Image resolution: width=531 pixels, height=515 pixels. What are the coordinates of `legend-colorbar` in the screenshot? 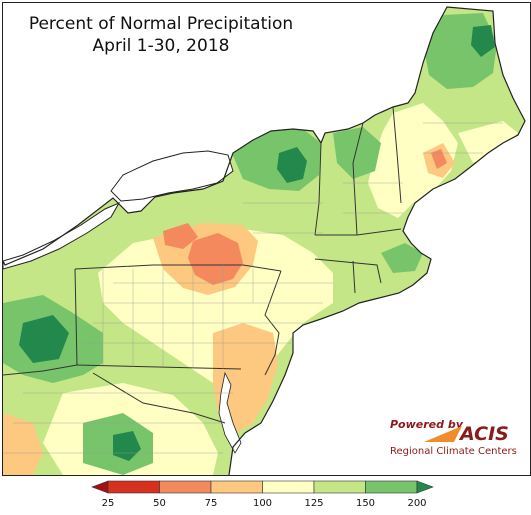 It's located at (262, 487).